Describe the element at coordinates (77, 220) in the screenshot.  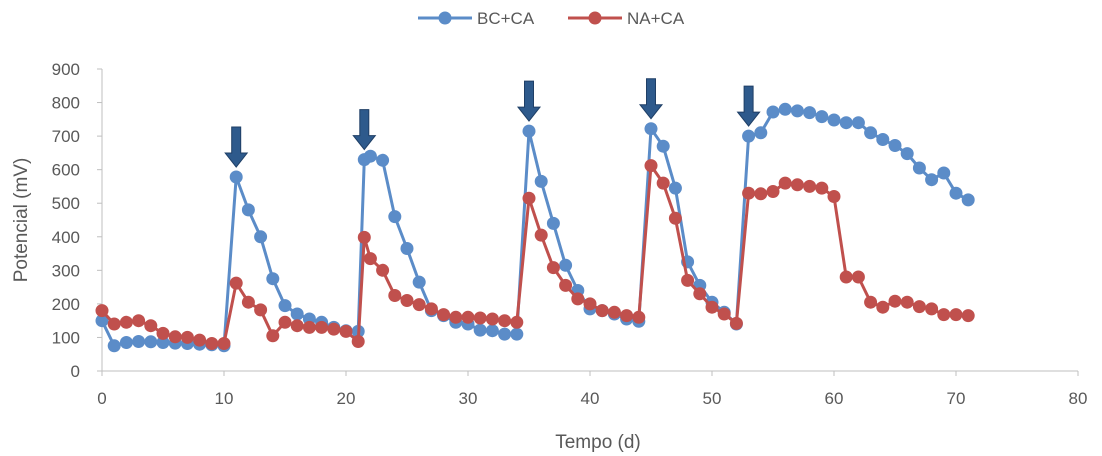
I see `y-axis-ticks: 0 100 200 300 400 500 600 700 800 900` at that location.